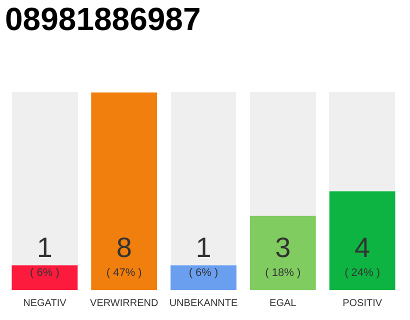  I want to click on chart-title: 08981886987, so click(103, 19).